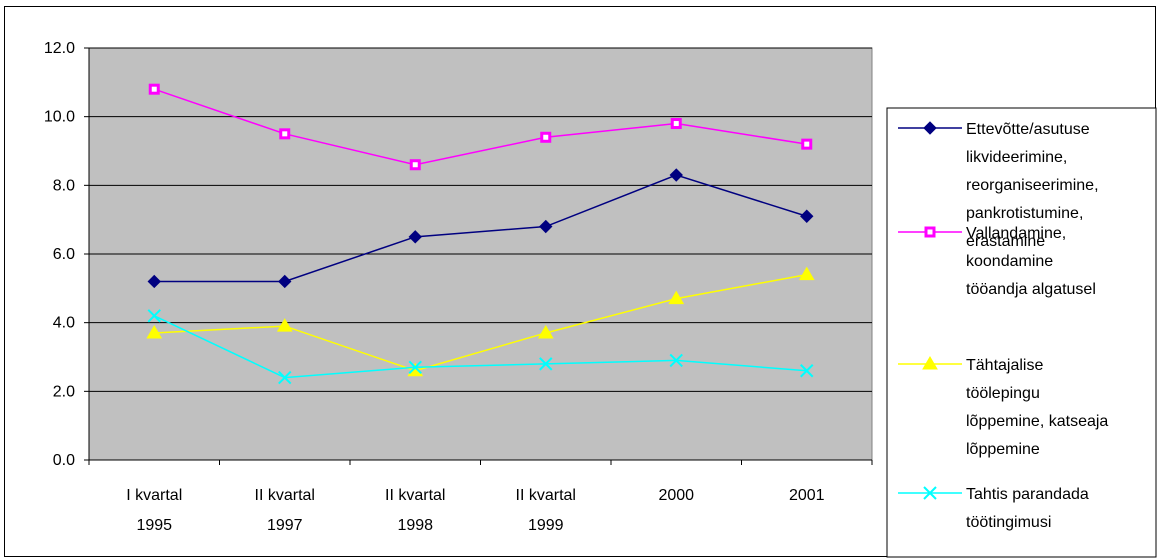 The height and width of the screenshot is (559, 1158). Describe the element at coordinates (64, 391) in the screenshot. I see `y-tick-label: 2.0` at that location.